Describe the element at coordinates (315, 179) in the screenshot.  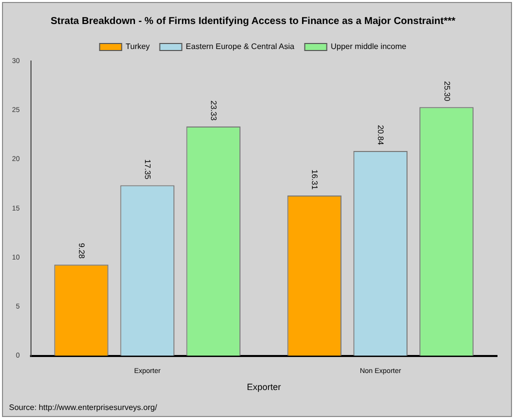
I see `data-label: 16.31` at that location.